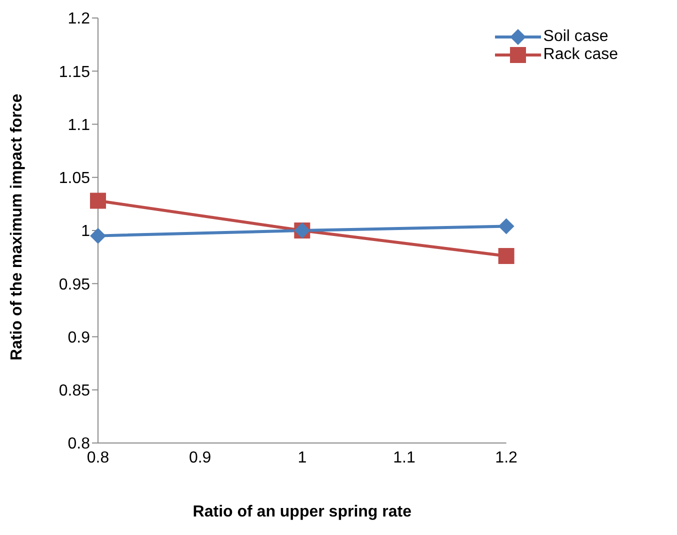  I want to click on x-tick-label: 1.1, so click(404, 457).